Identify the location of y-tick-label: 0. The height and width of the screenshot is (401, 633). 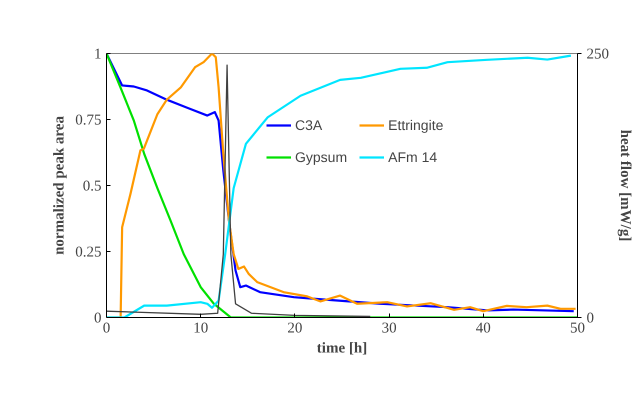
(98, 318).